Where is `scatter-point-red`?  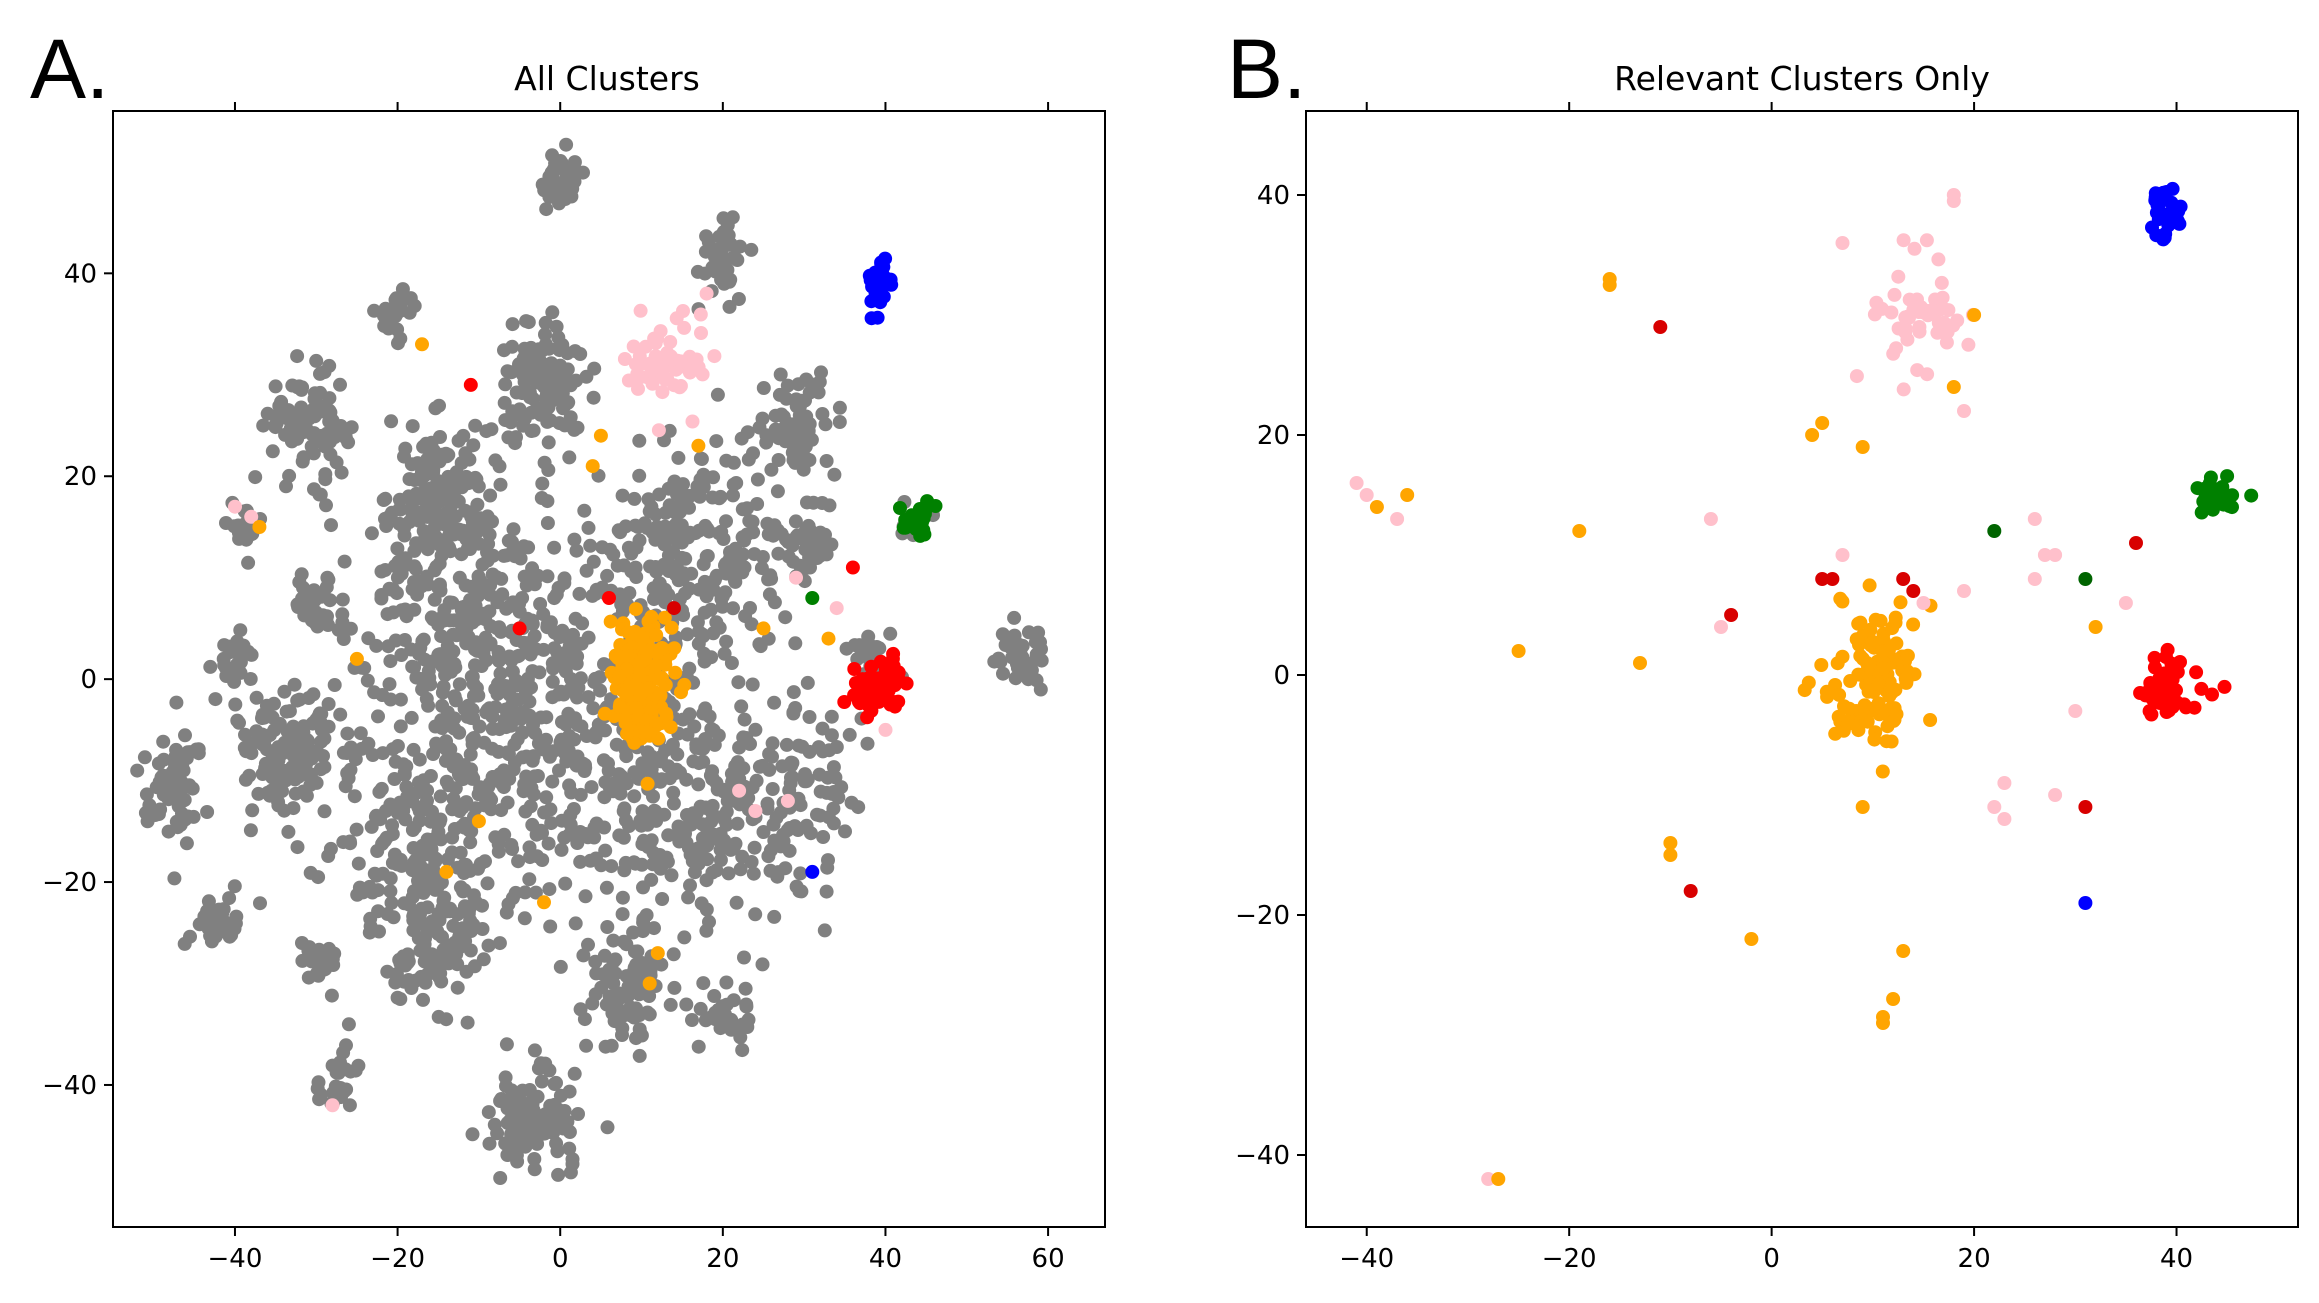 scatter-point-red is located at coordinates (2149, 711).